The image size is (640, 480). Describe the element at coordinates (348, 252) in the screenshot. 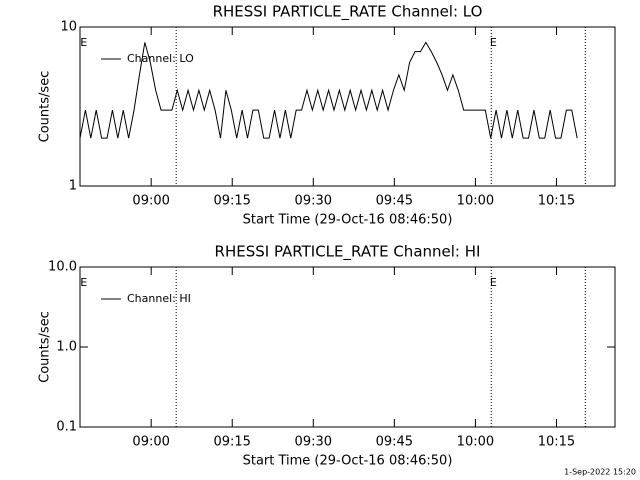

I see `chart-title: RHESSI PARTICLE_RATE Channel: HI` at that location.